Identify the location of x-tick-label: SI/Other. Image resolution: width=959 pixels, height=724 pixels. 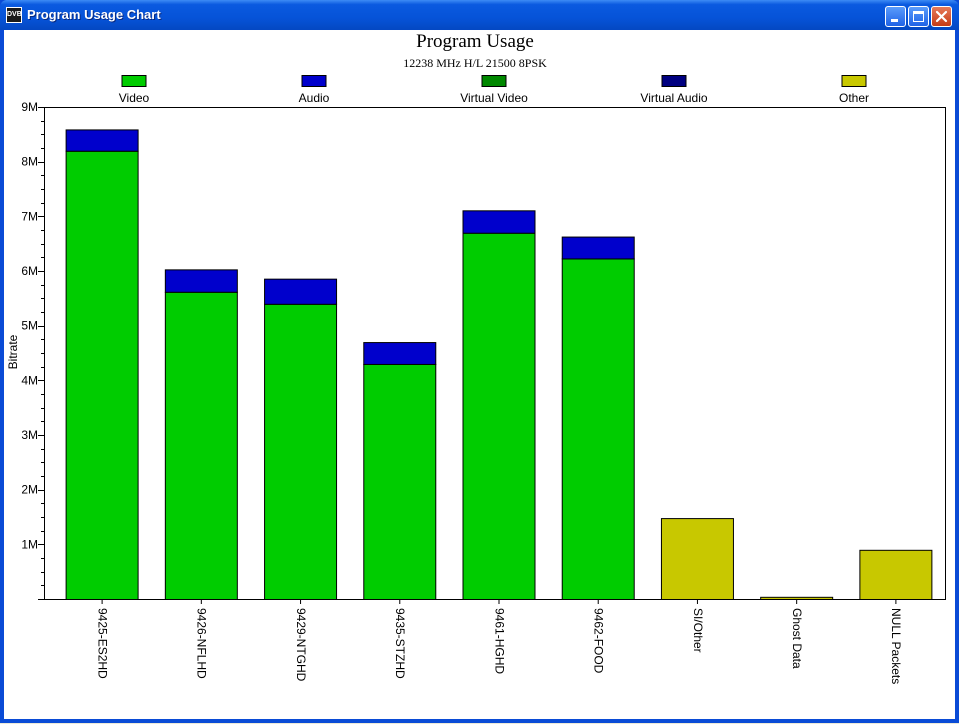
(698, 630).